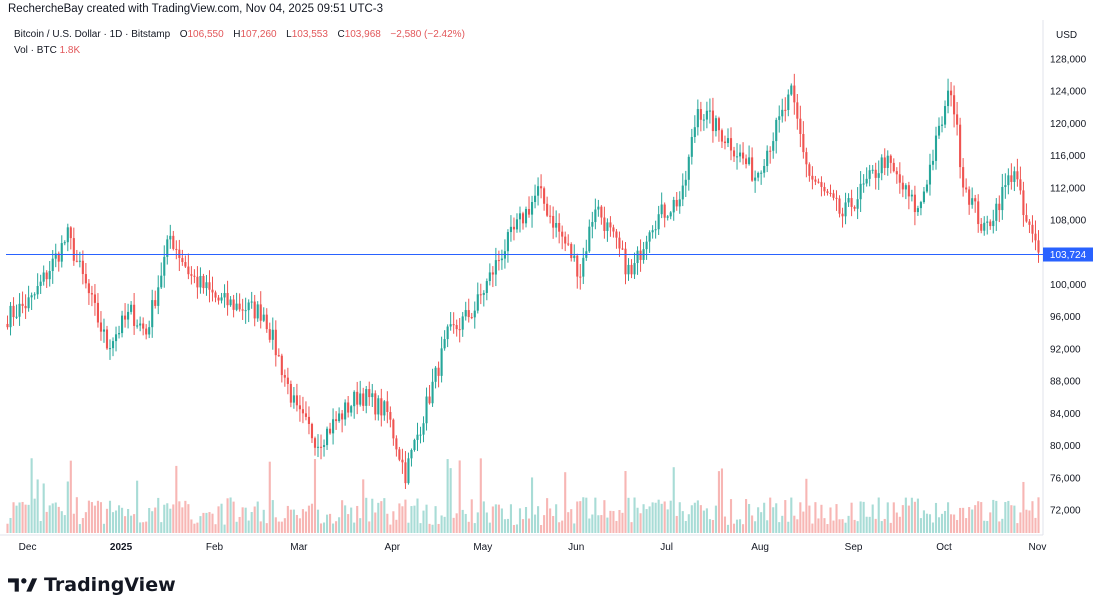 This screenshot has width=1100, height=603. What do you see at coordinates (533, 547) in the screenshot?
I see `time-axis: Dec 2025 Feb Mar Apr May Jun Jul Aug Sep Oct Nov` at bounding box center [533, 547].